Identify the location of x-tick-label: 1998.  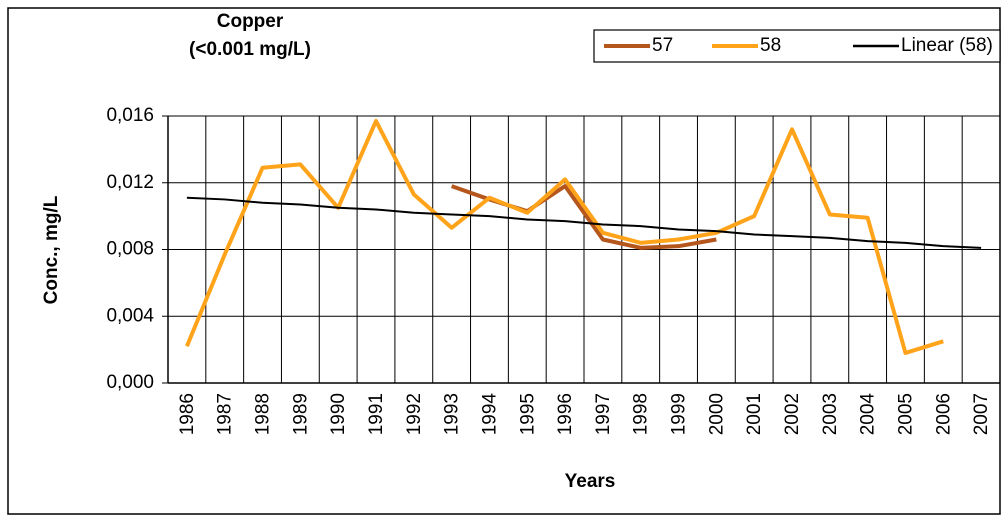
(641, 414).